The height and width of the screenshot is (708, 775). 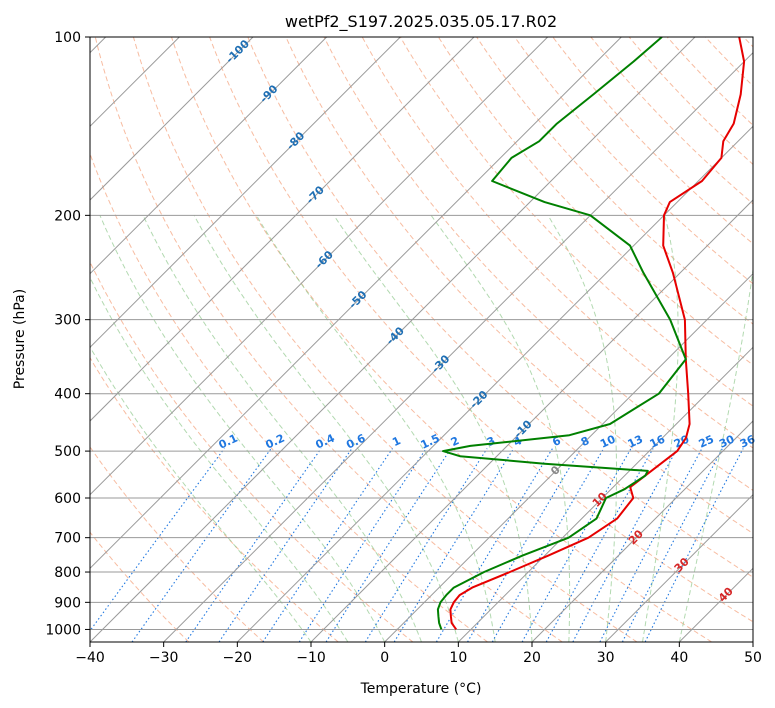 What do you see at coordinates (67, 334) in the screenshot?
I see `y-axis: 100 200 300 400 500 600 700 800 900 1000` at bounding box center [67, 334].